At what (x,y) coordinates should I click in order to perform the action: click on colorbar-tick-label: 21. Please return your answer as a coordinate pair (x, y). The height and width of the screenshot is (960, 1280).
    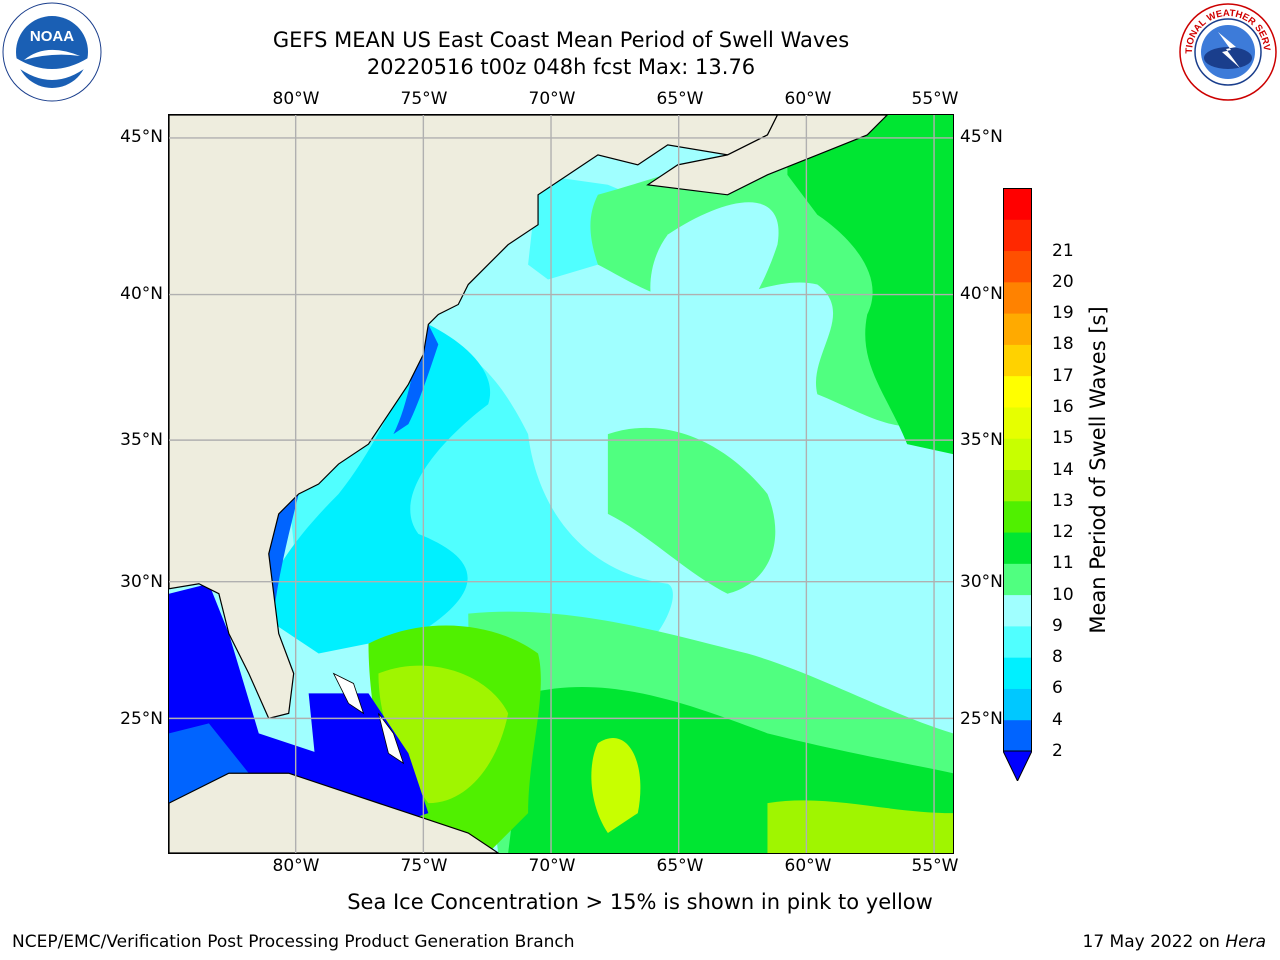
    Looking at the image, I should click on (1063, 250).